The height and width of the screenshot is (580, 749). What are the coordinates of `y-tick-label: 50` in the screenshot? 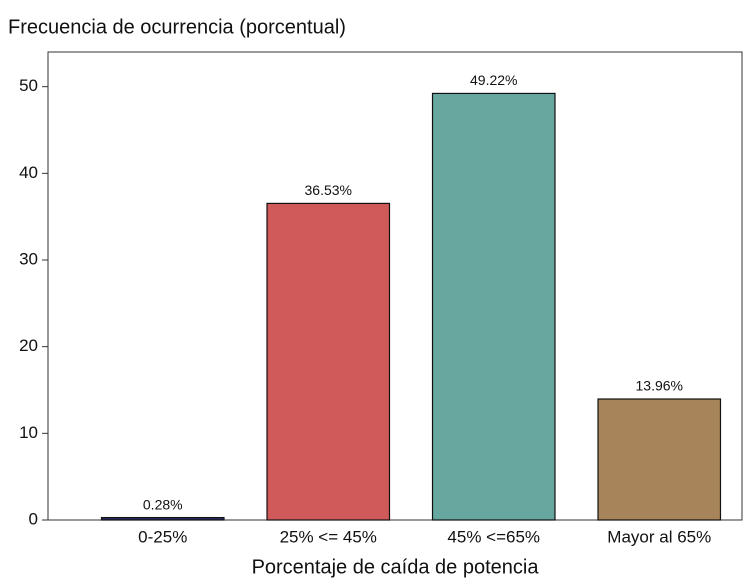 It's located at (28, 85).